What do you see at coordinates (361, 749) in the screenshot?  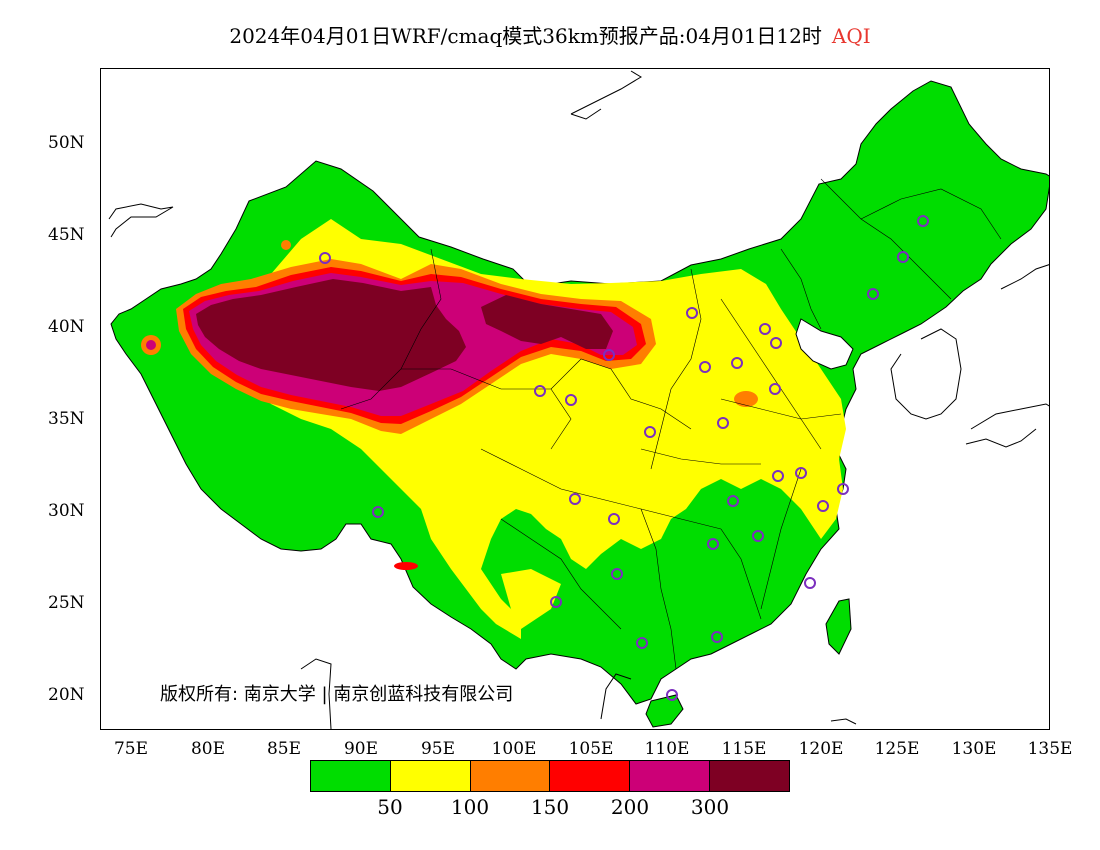 I see `lon-label-90e: 90E` at bounding box center [361, 749].